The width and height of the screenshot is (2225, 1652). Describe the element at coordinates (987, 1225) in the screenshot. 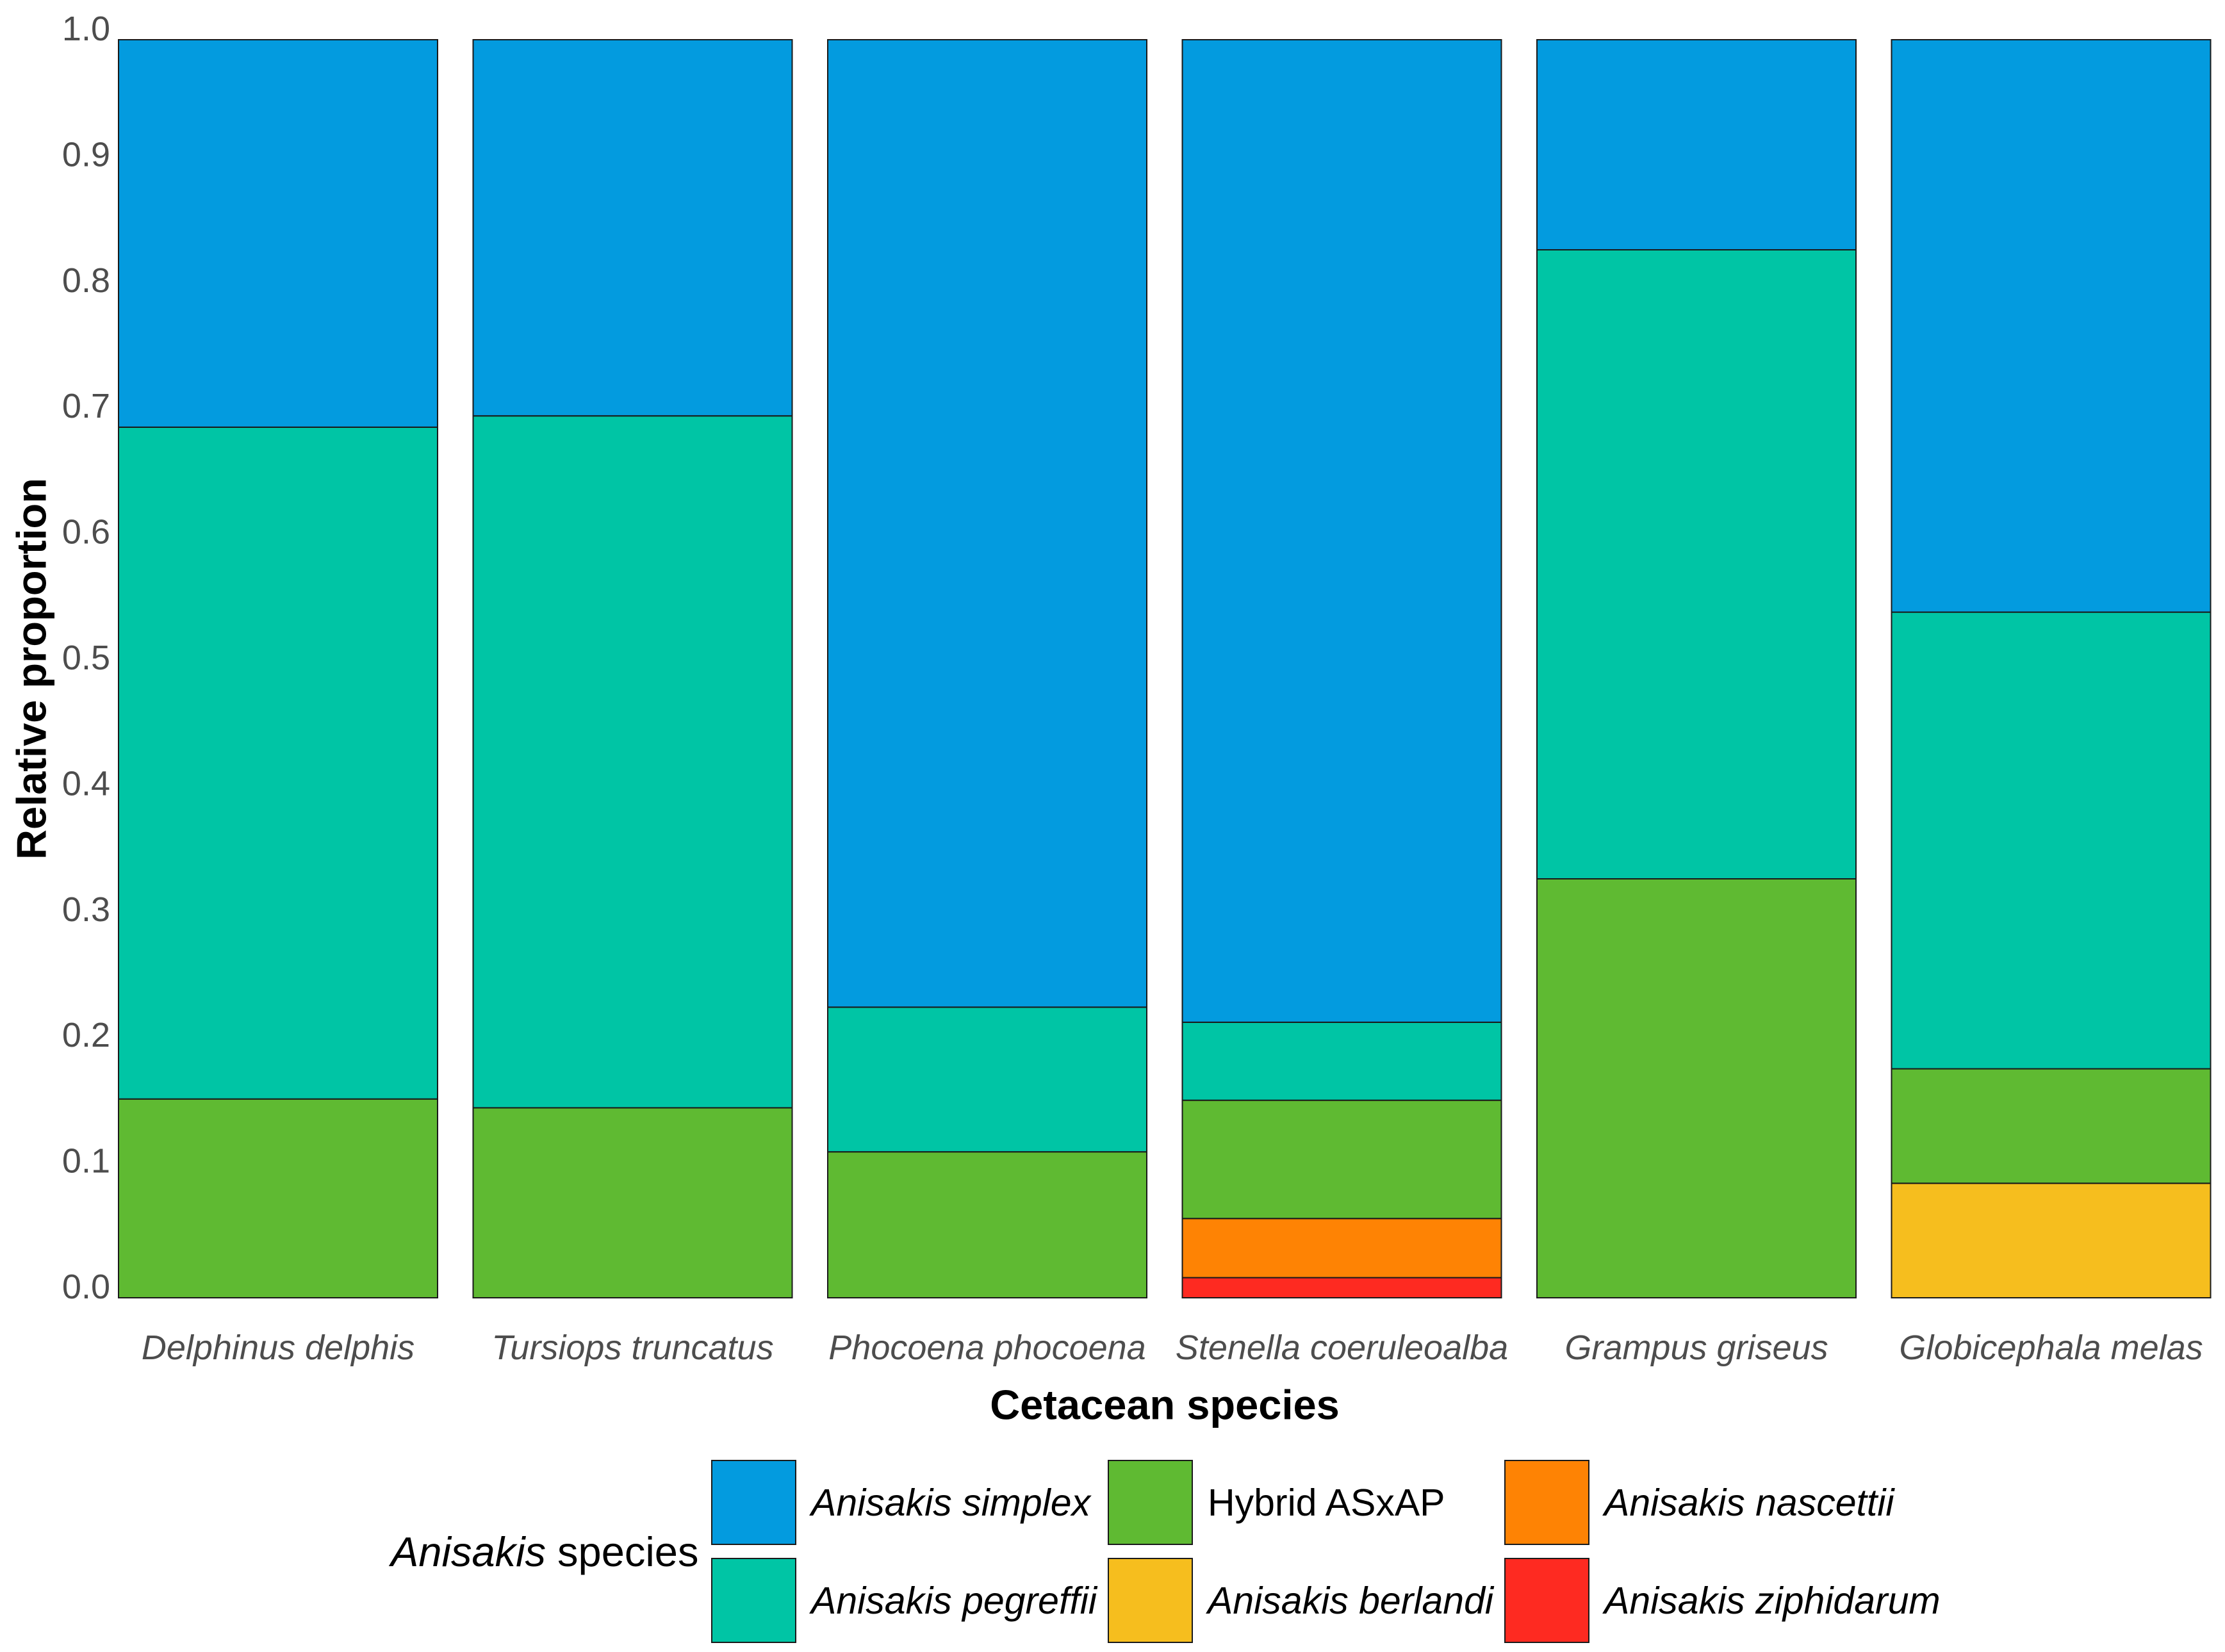

I see `bar-segment-phocoena-phocoena-hybrid-asxap` at that location.